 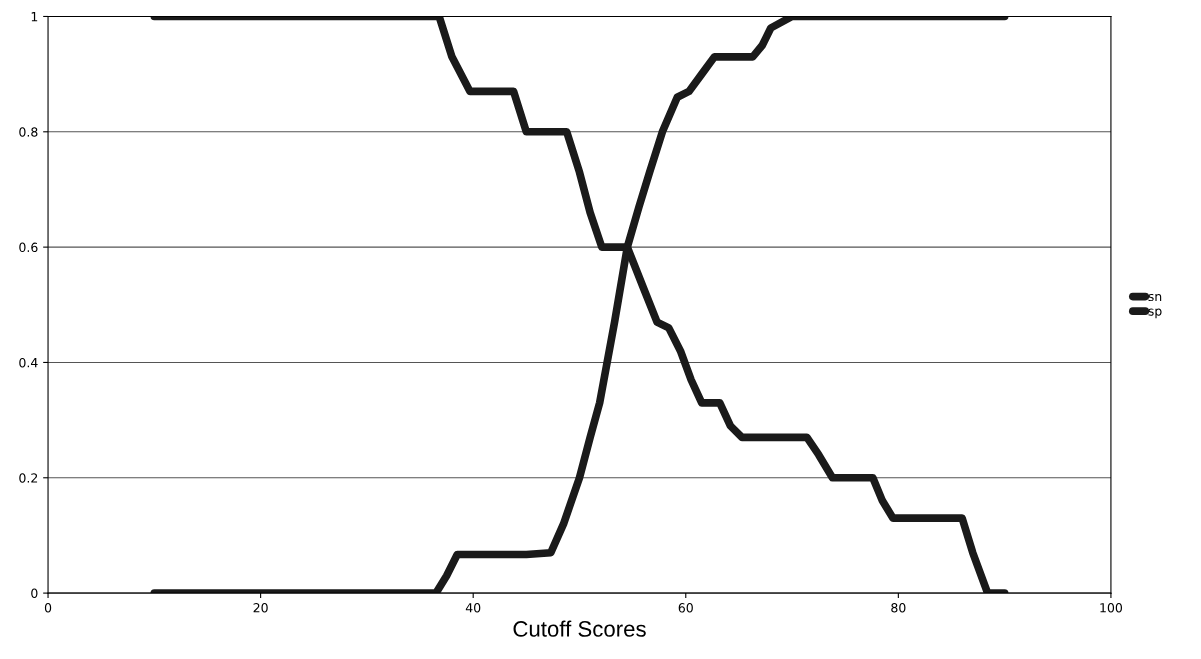 I want to click on y-tick-label: 0.6, so click(x=28, y=247).